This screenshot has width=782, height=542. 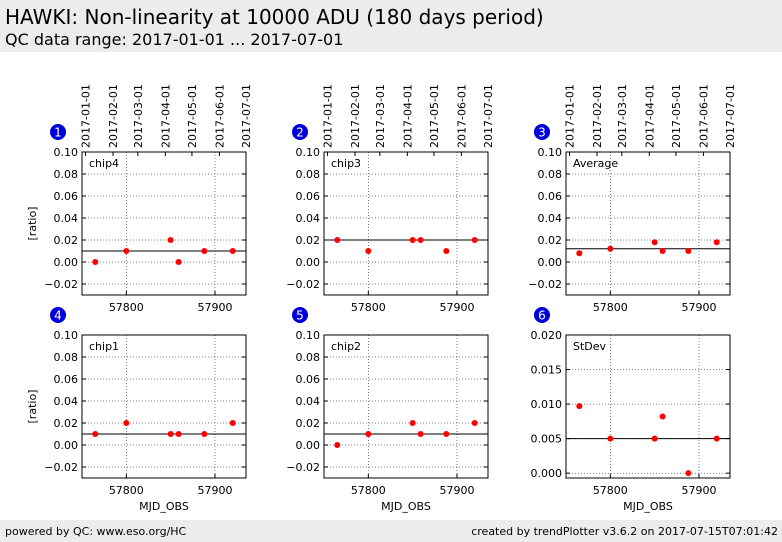 I want to click on y-tick-label: 0.010, so click(x=547, y=404).